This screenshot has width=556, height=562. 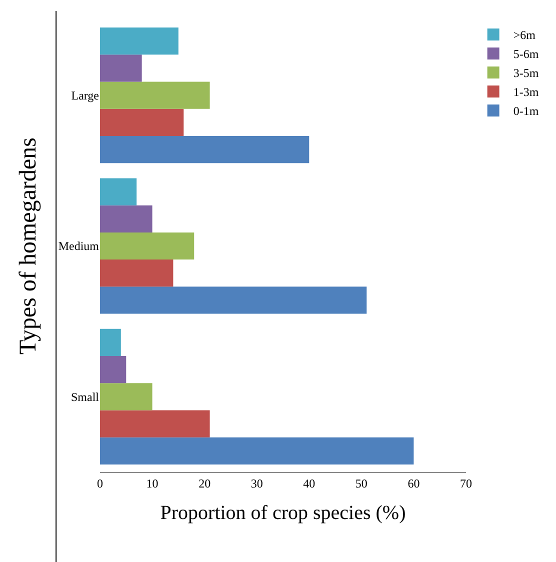 I want to click on x-tick-label: 50, so click(x=361, y=483).